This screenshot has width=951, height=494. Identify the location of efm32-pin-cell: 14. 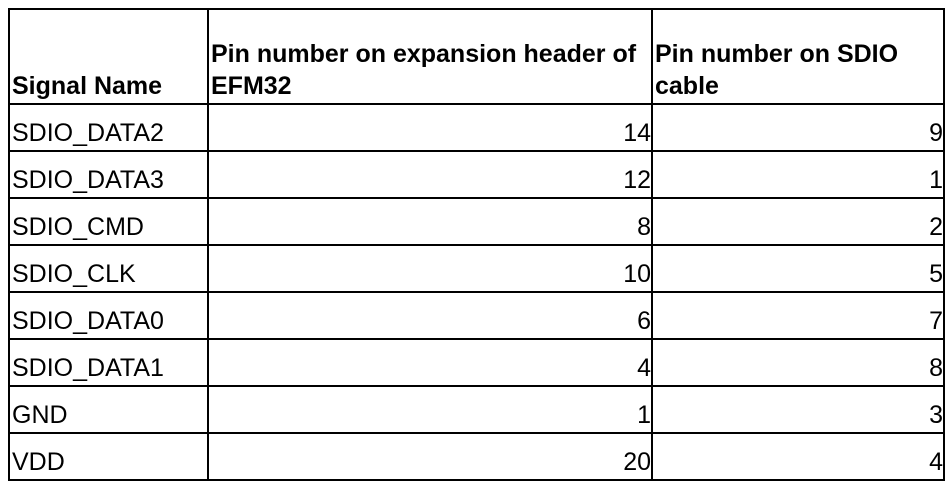
(430, 127).